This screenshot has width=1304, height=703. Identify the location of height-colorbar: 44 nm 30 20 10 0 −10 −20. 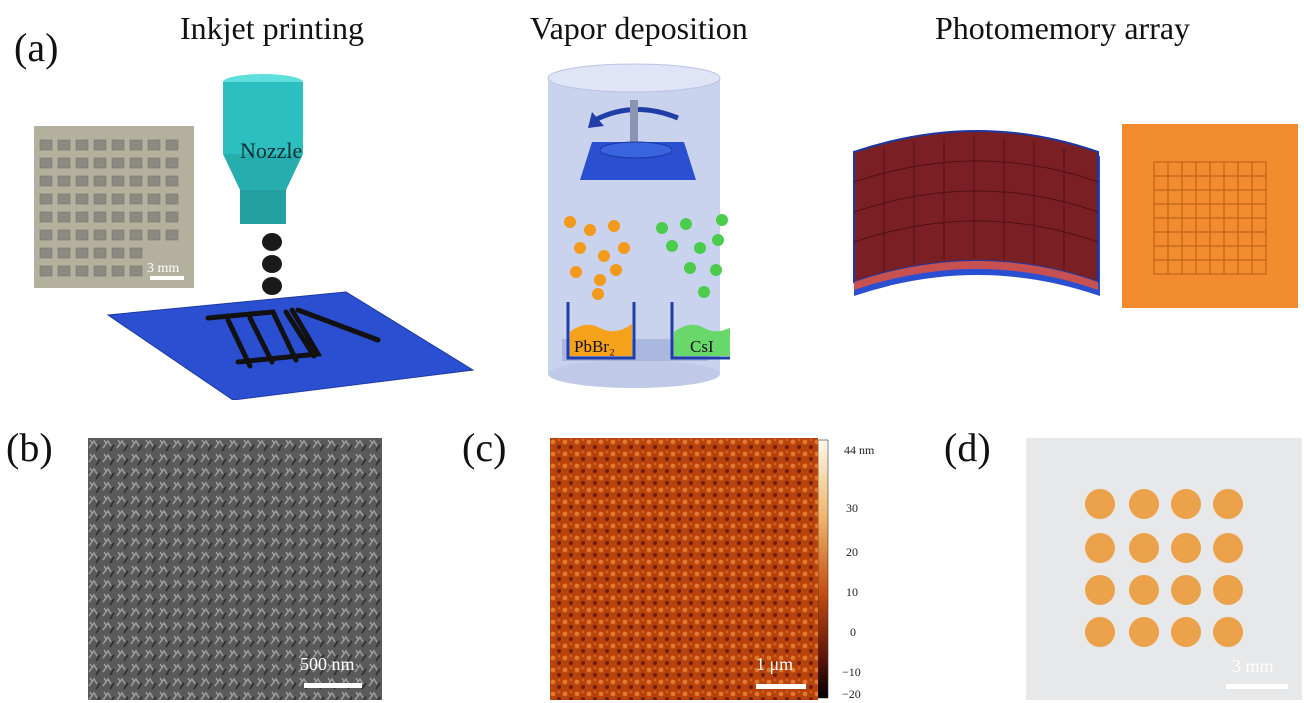
(846, 569).